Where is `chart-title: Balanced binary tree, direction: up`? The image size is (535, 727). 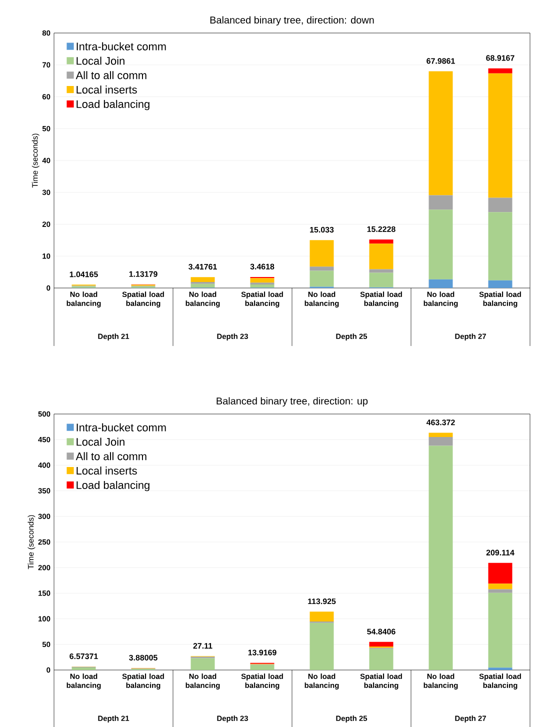
chart-title: Balanced binary tree, direction: up is located at coordinates (292, 401).